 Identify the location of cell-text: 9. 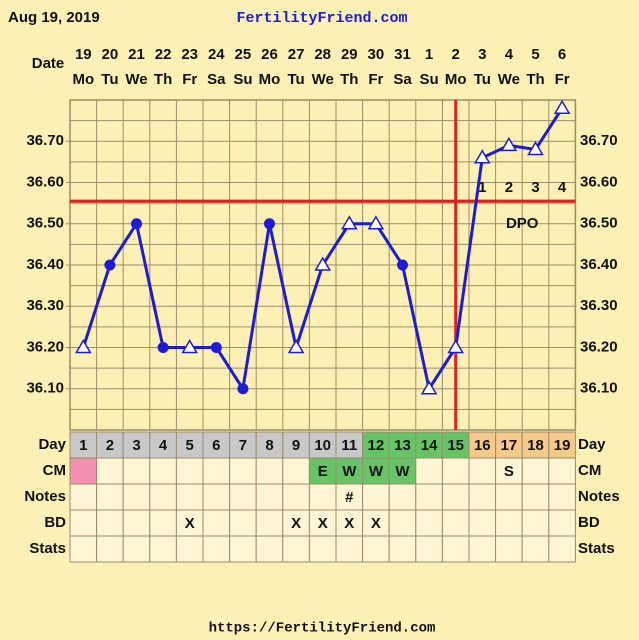
(296, 445).